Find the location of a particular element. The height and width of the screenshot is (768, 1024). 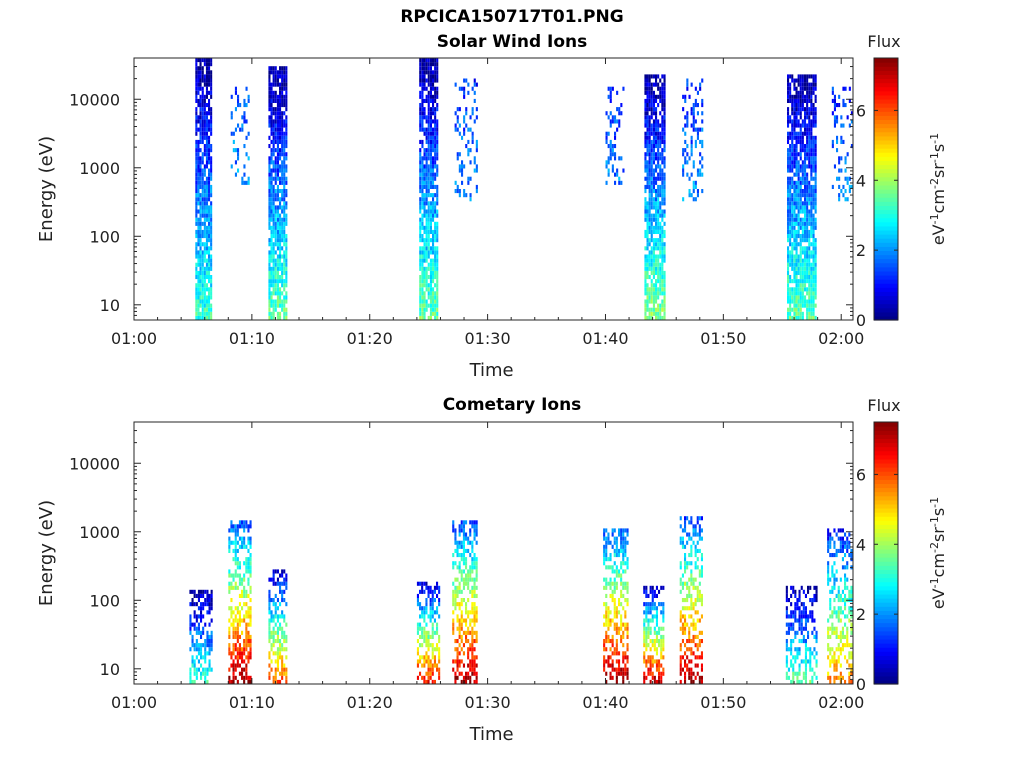

colorbar-title: Flux is located at coordinates (883, 41).